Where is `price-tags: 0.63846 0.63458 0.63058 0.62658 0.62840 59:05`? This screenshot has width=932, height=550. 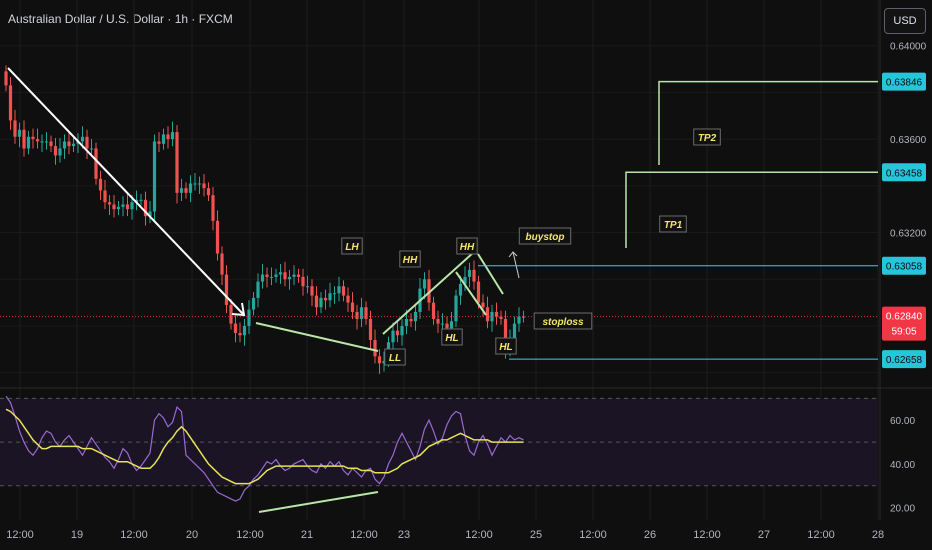 price-tags: 0.63846 0.63458 0.63058 0.62658 0.62840 59:05 is located at coordinates (904, 220).